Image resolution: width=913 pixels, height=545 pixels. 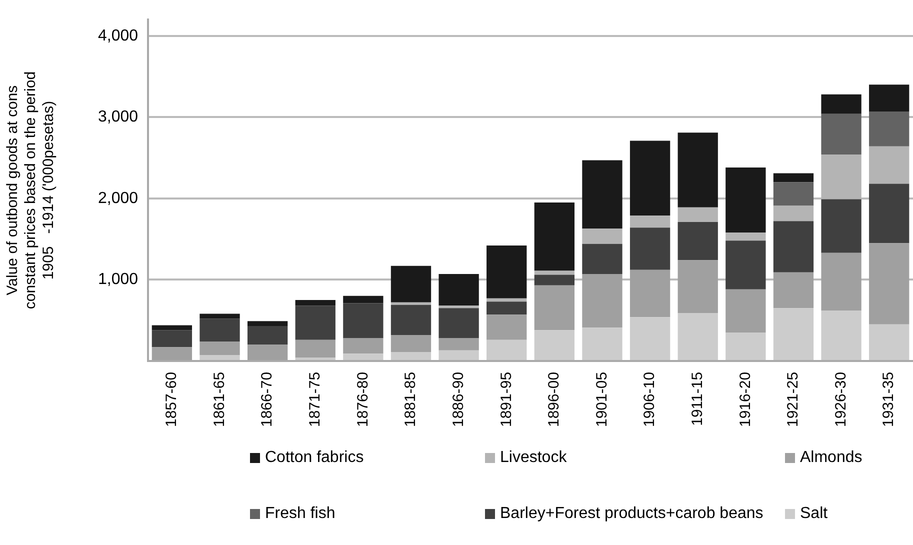 What do you see at coordinates (841, 400) in the screenshot?
I see `x-tick-label: 1926-30` at bounding box center [841, 400].